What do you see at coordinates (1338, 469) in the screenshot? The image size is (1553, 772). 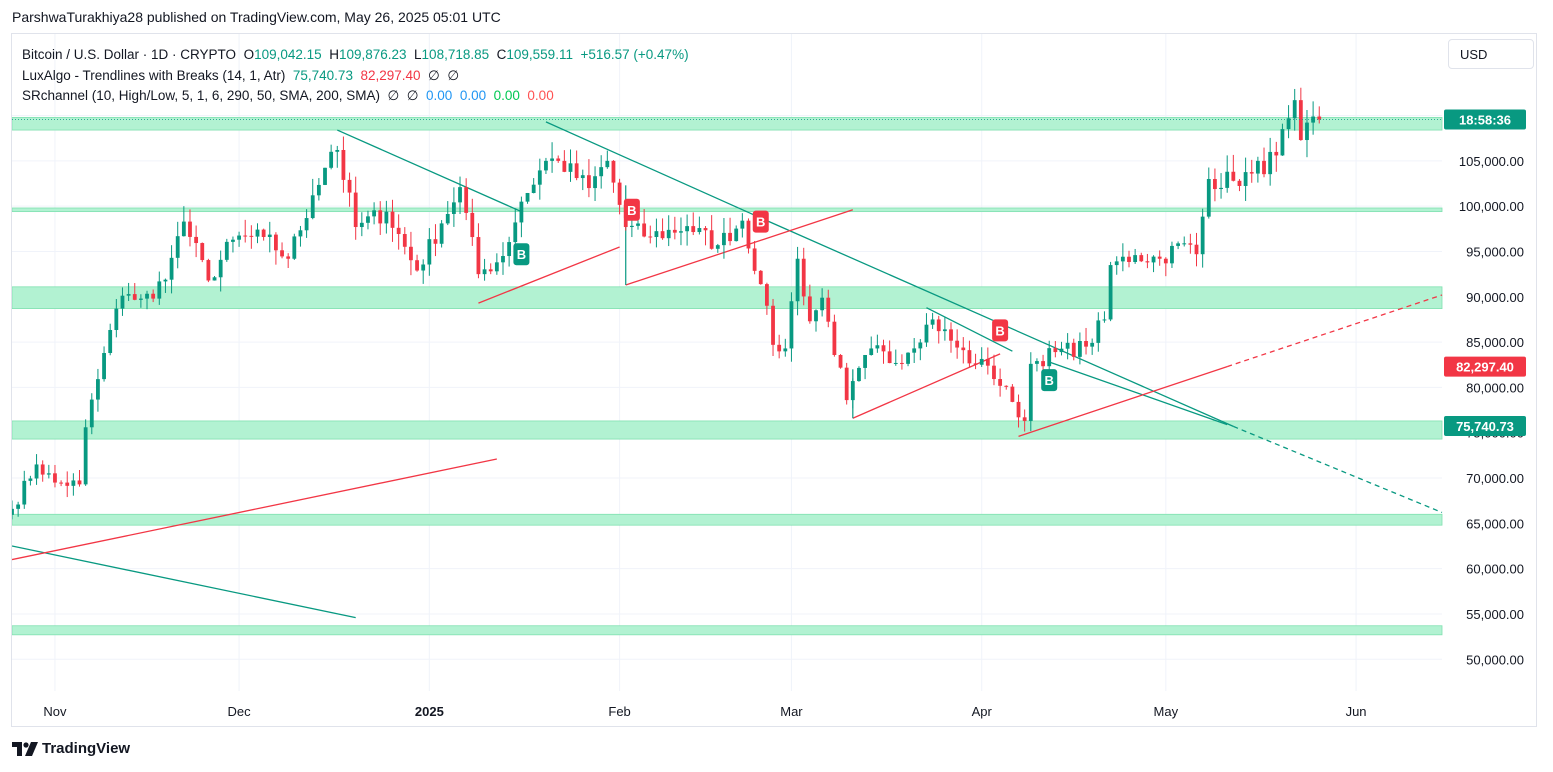 I see `trendline-green` at bounding box center [1338, 469].